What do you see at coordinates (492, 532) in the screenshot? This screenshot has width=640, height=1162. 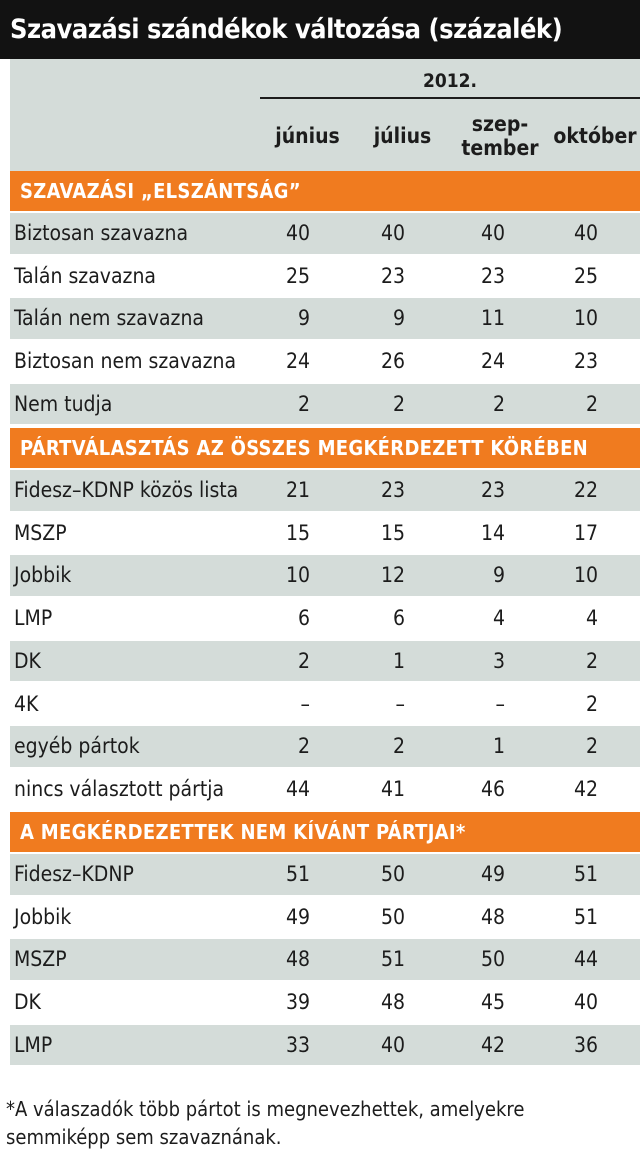 I see `table-cell: 14` at bounding box center [492, 532].